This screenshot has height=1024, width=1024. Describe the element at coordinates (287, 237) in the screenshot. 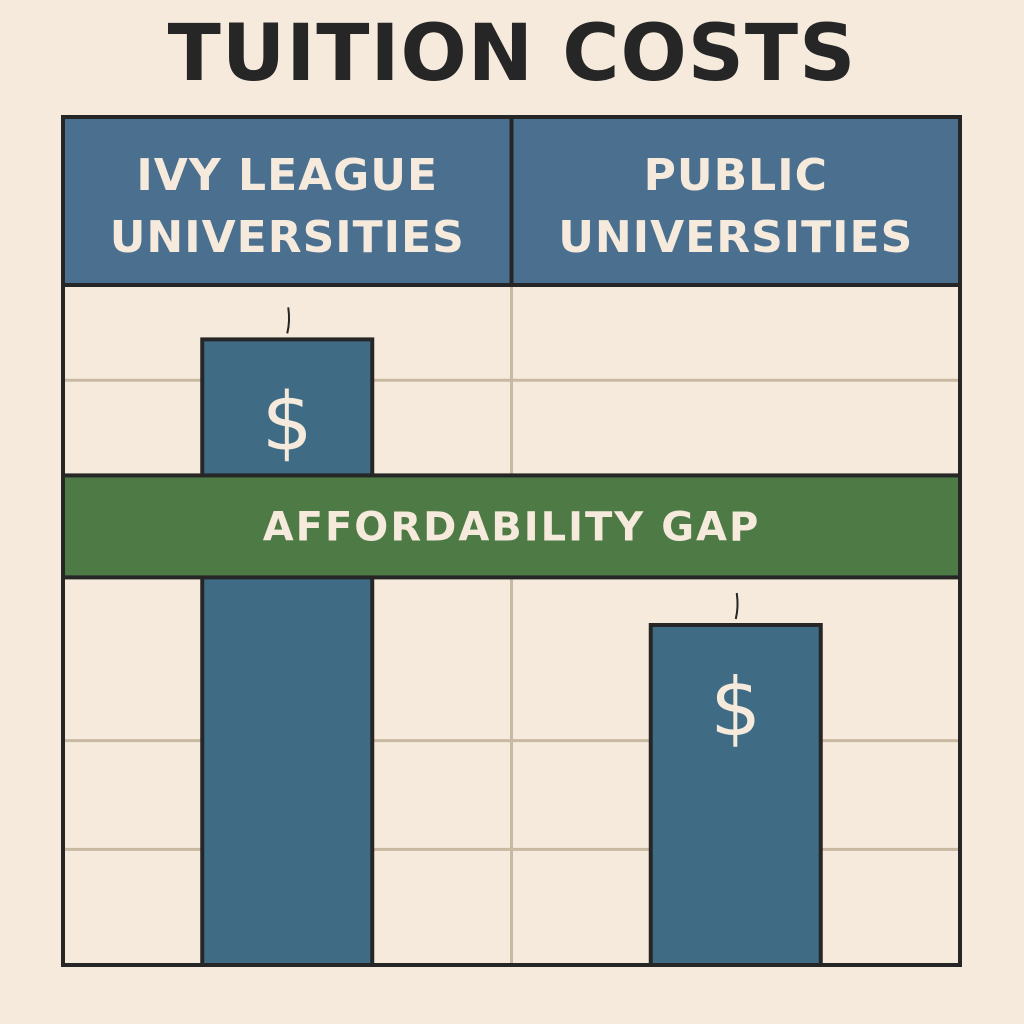

I see `category-label-1-line-2: UNIVERSITIES` at that location.